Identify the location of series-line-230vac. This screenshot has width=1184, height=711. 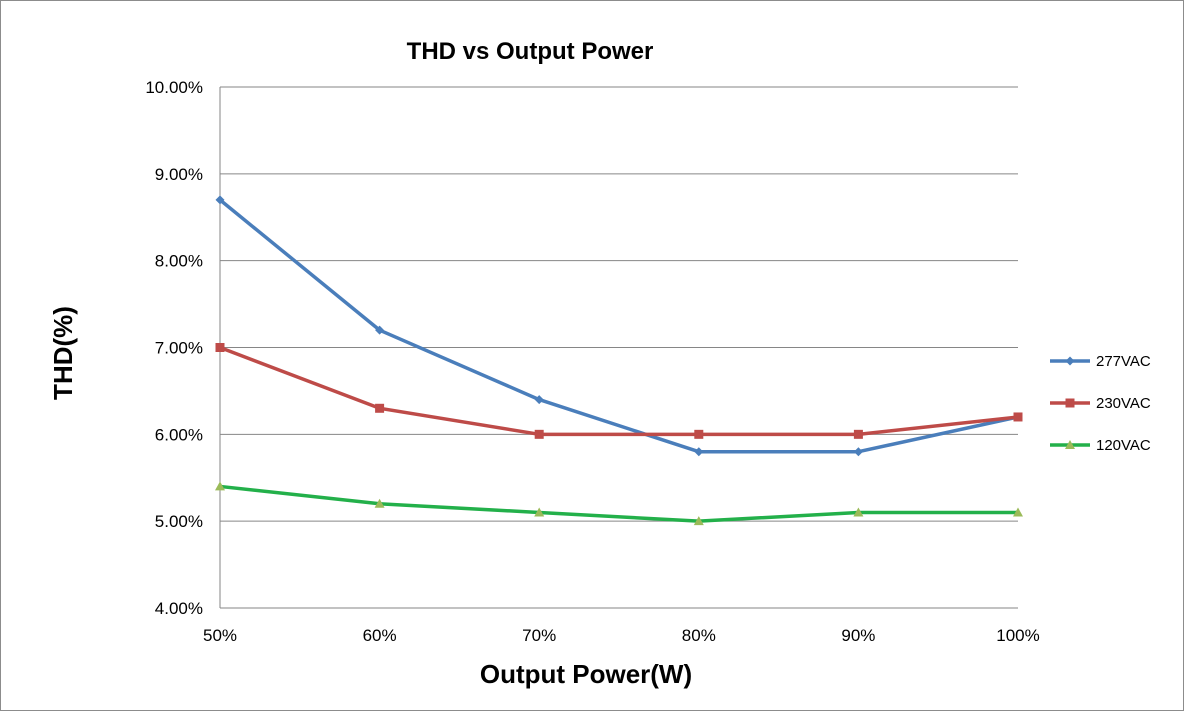
(619, 391).